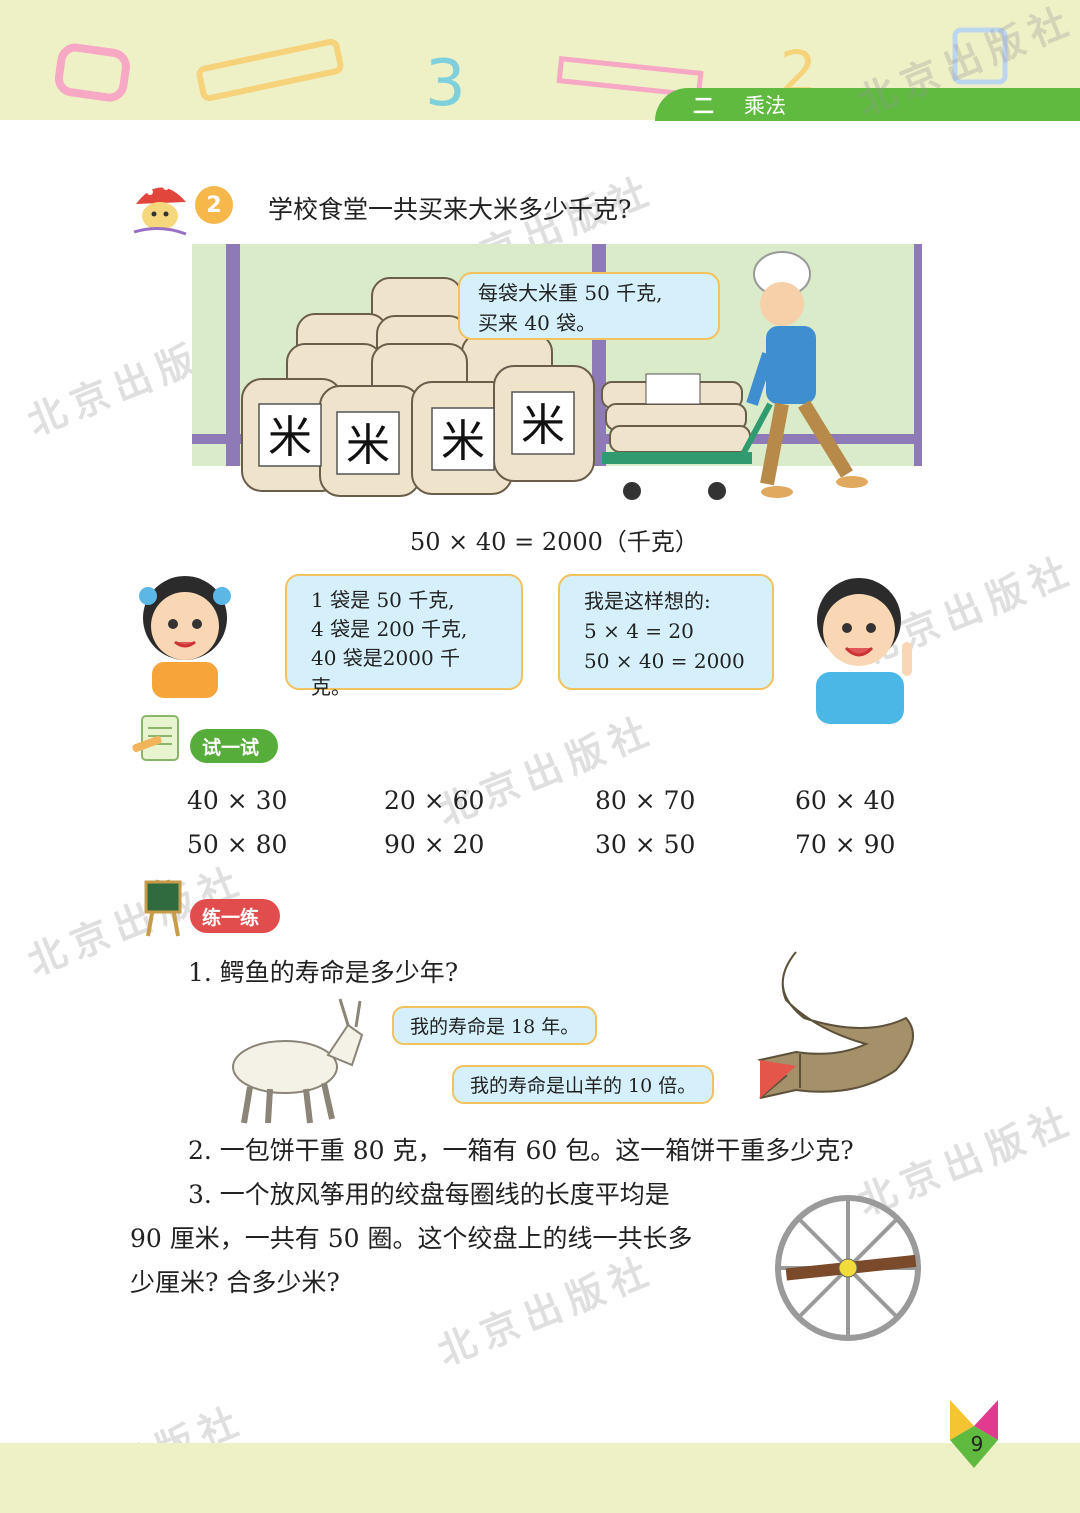  Describe the element at coordinates (235, 1282) in the screenshot. I see `practice-question-3-line: 少厘米? 合多少米?` at that location.